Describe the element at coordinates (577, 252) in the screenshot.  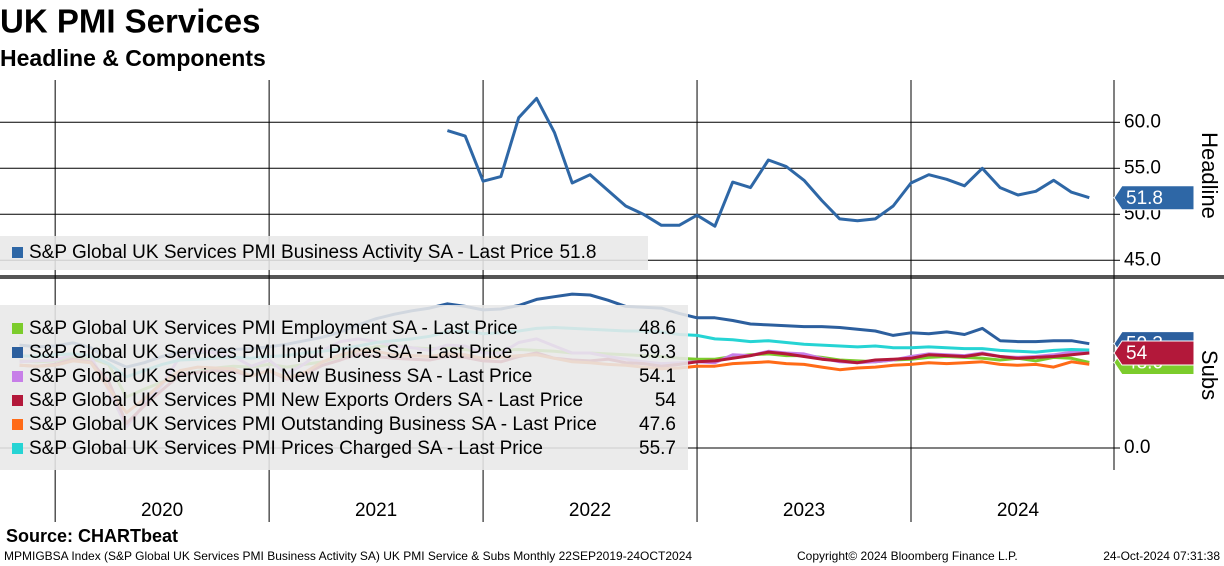
I see `legend-value: 51.8` at that location.